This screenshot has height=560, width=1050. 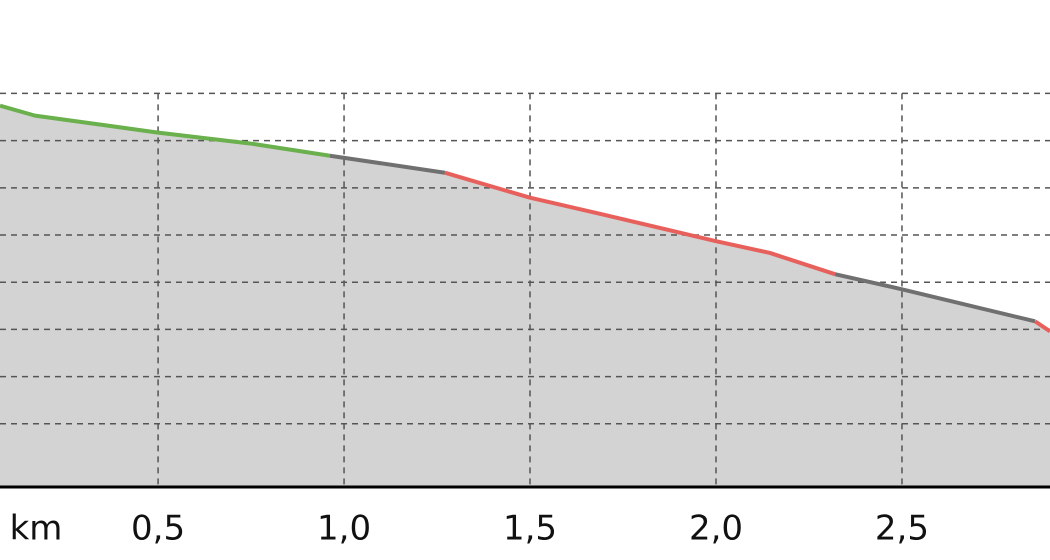 What do you see at coordinates (344, 529) in the screenshot?
I see `x-tick-label: 1,0` at bounding box center [344, 529].